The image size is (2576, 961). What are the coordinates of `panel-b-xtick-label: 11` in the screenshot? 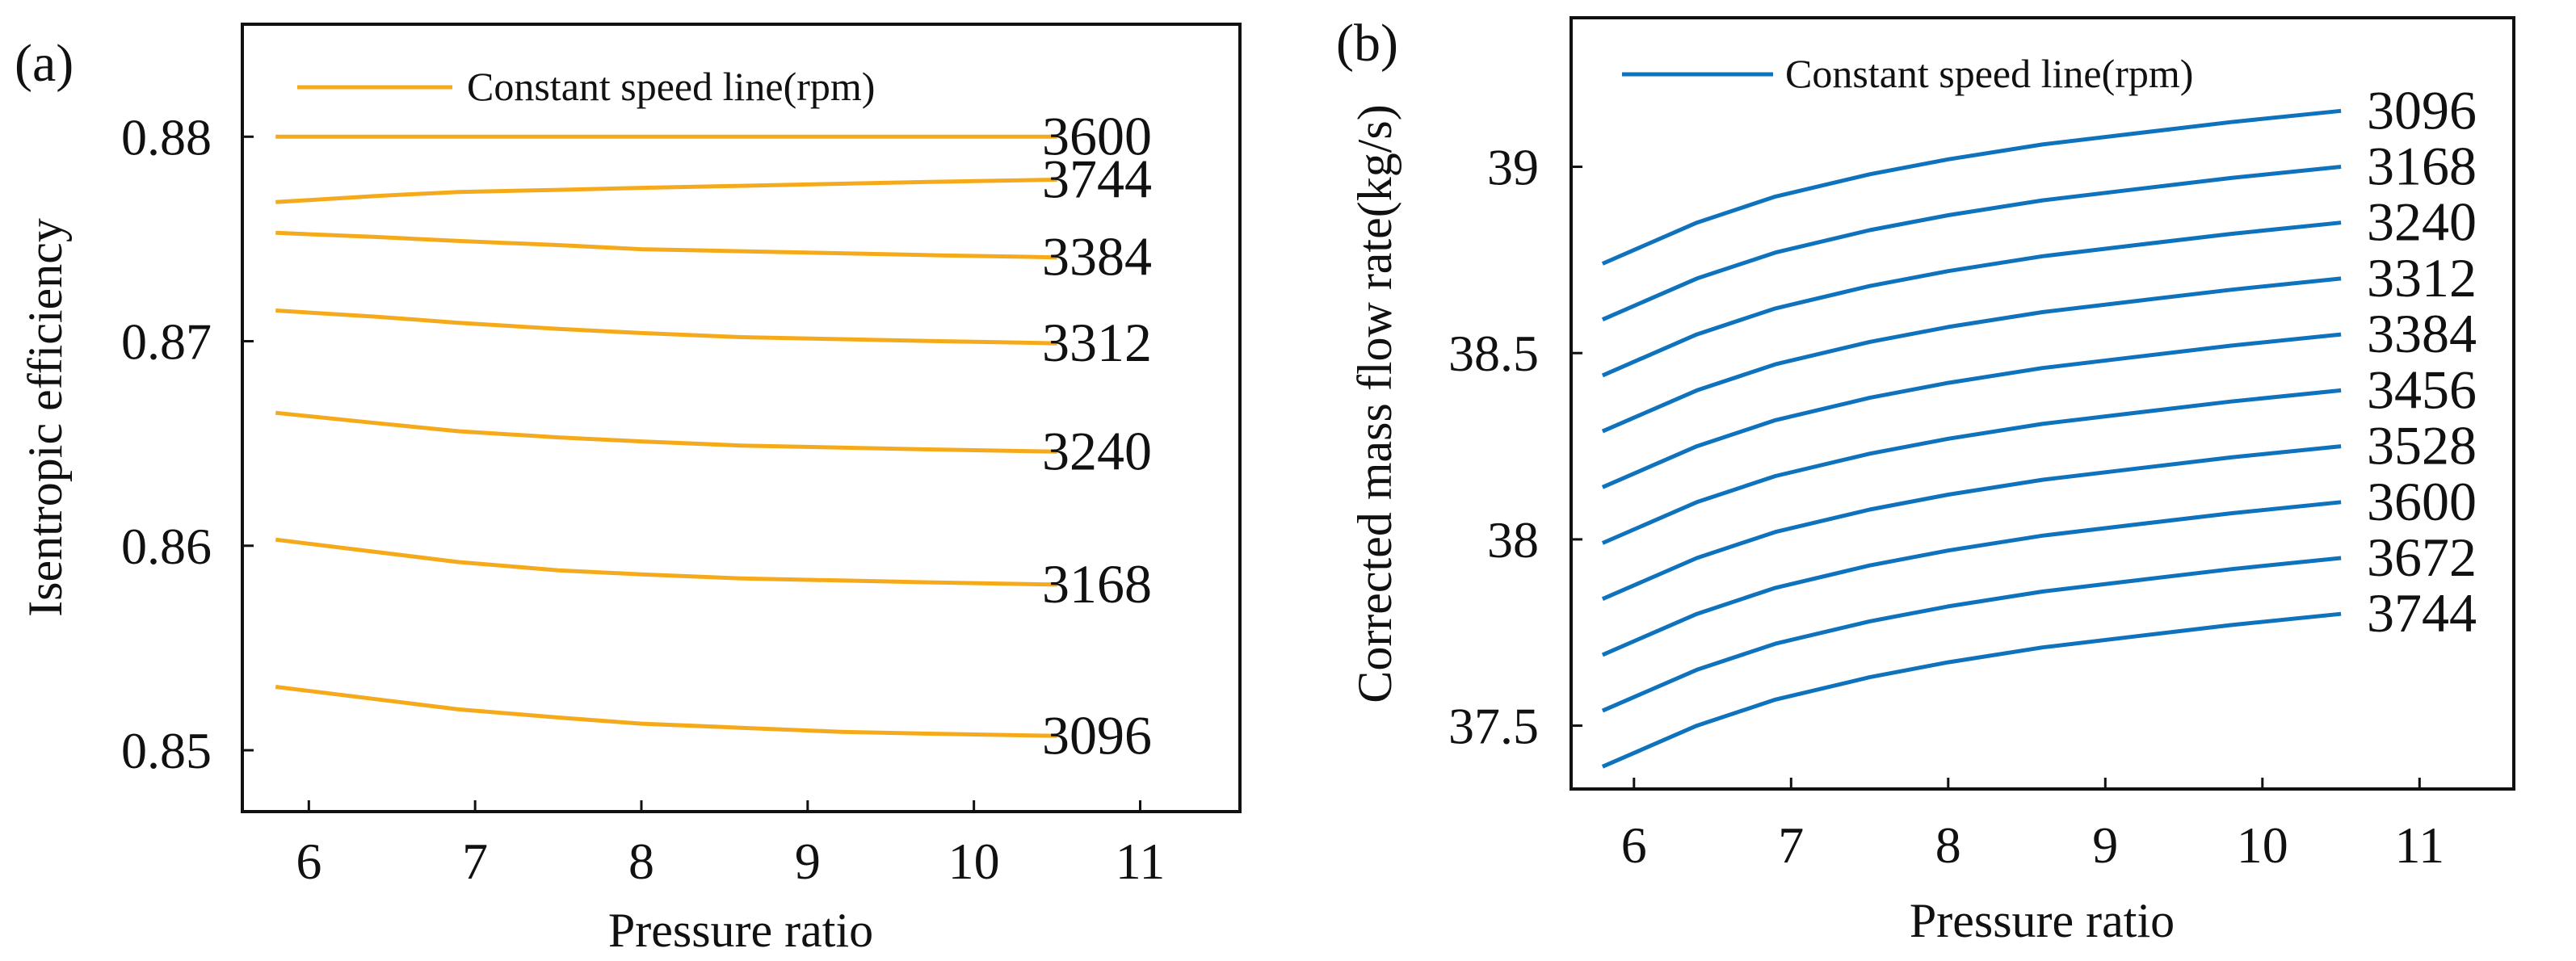 It's located at (2419, 845).